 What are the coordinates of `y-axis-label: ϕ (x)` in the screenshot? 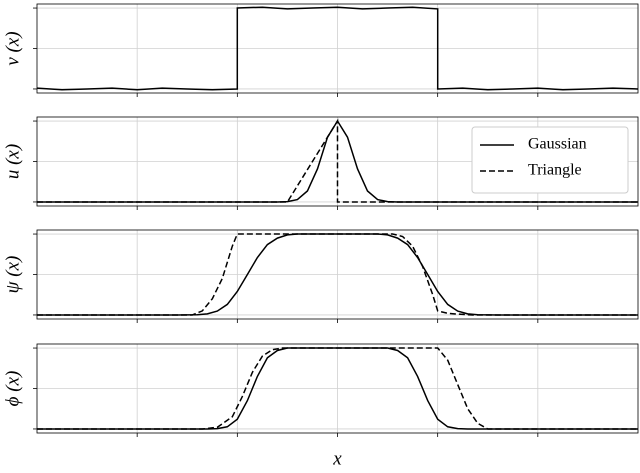 It's located at (12, 389).